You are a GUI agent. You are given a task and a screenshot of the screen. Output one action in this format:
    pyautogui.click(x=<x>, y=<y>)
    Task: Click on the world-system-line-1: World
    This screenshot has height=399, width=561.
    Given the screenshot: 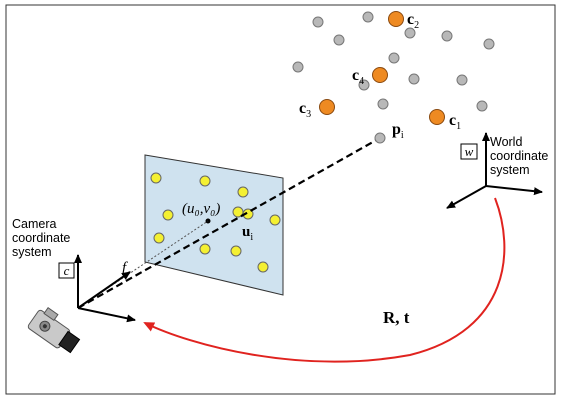 What is the action you would take?
    pyautogui.click(x=506, y=142)
    